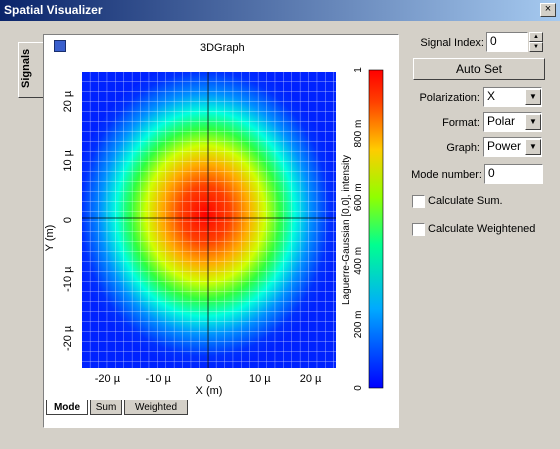 This screenshot has width=560, height=449. Describe the element at coordinates (50, 238) in the screenshot. I see `y-axis-label: Y (m)` at that location.